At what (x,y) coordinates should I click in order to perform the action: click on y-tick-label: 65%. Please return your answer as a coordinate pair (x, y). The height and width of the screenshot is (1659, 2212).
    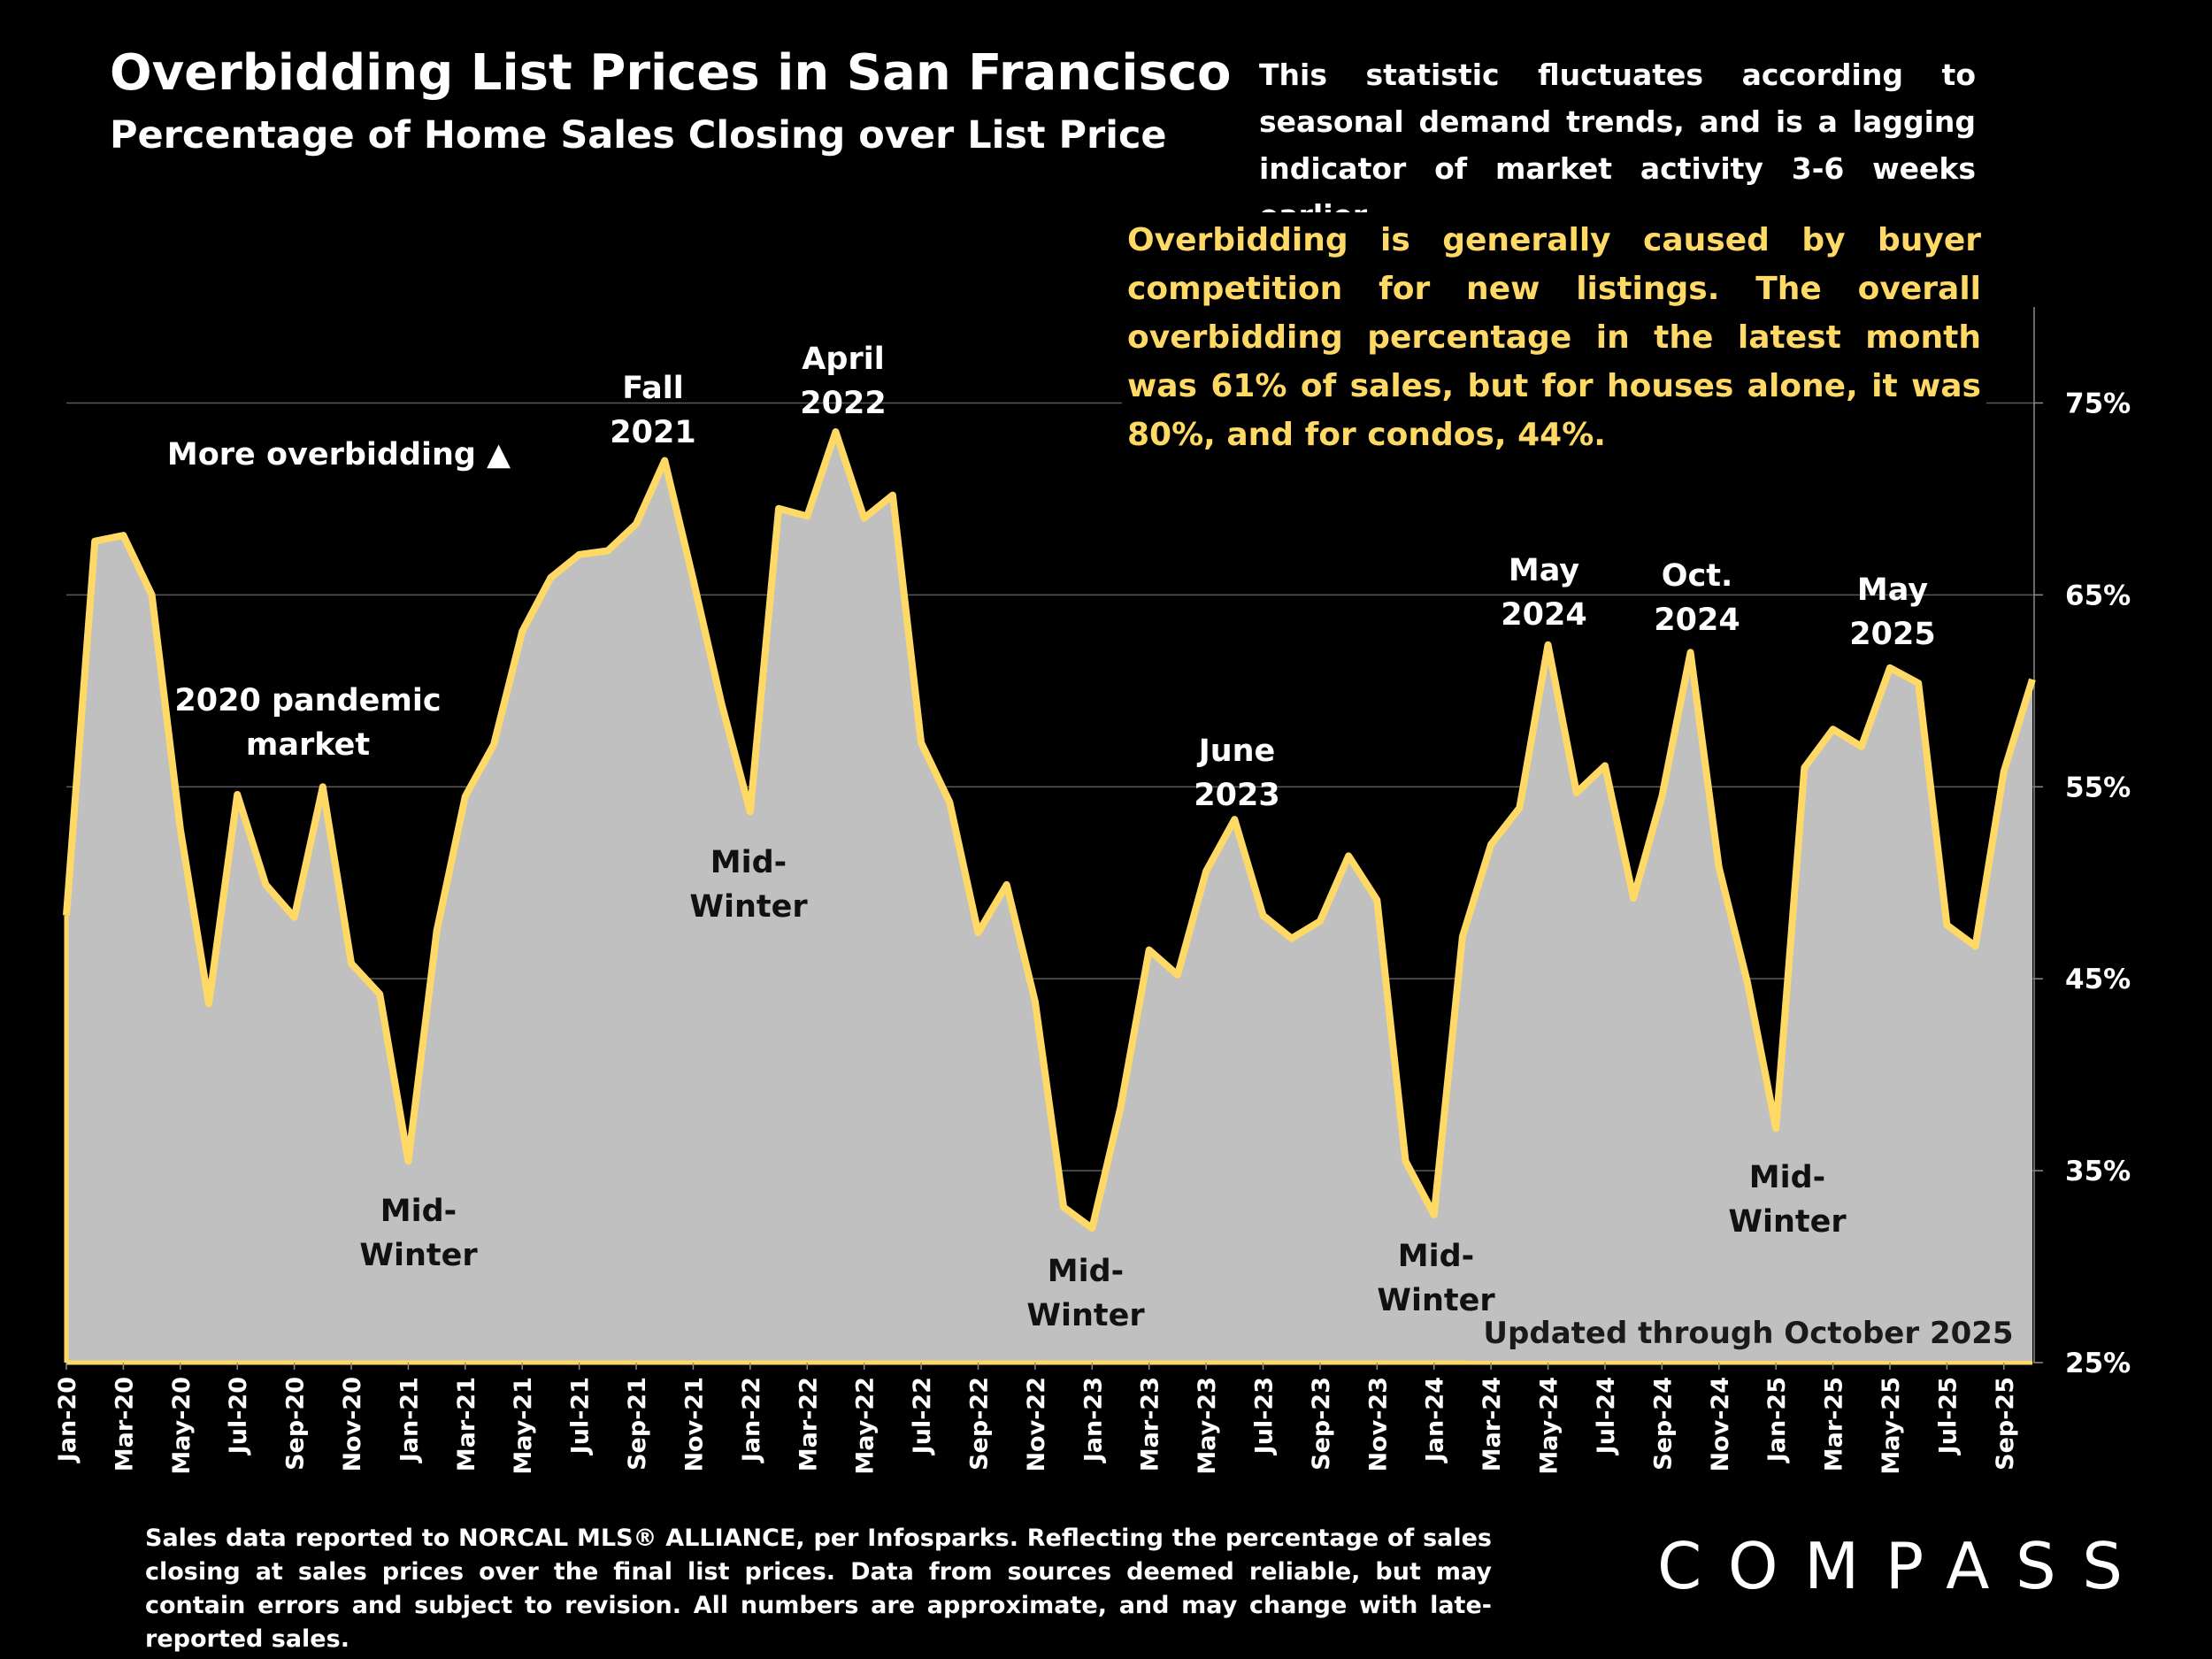
    Looking at the image, I should click on (2098, 596).